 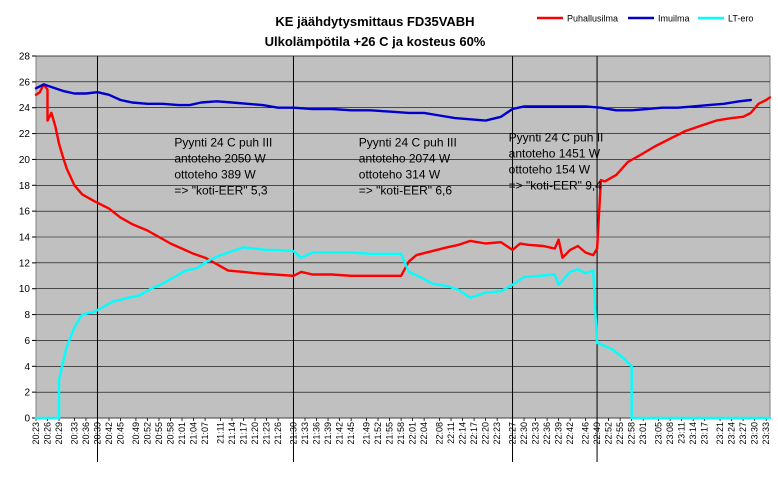 I want to click on x-tick-label-50: 23:01, so click(x=643, y=433).